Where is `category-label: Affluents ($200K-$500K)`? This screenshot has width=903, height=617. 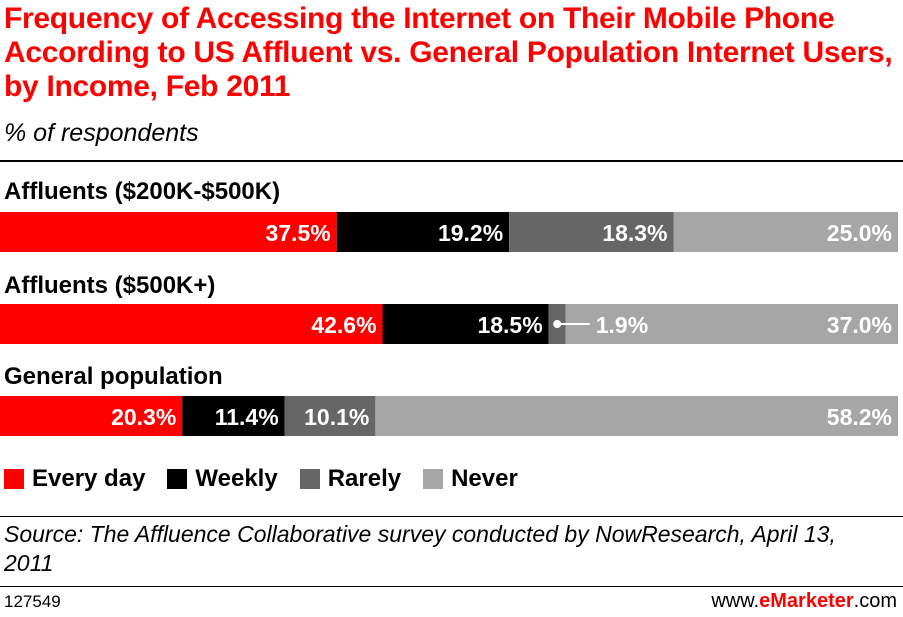 category-label: Affluents ($200K-$500K) is located at coordinates (142, 191).